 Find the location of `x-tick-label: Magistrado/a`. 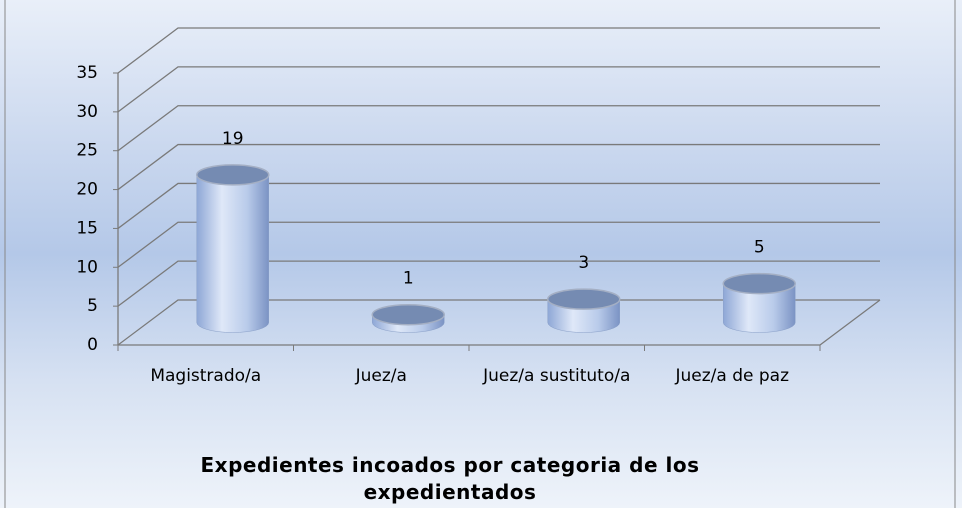

x-tick-label: Magistrado/a is located at coordinates (206, 376).